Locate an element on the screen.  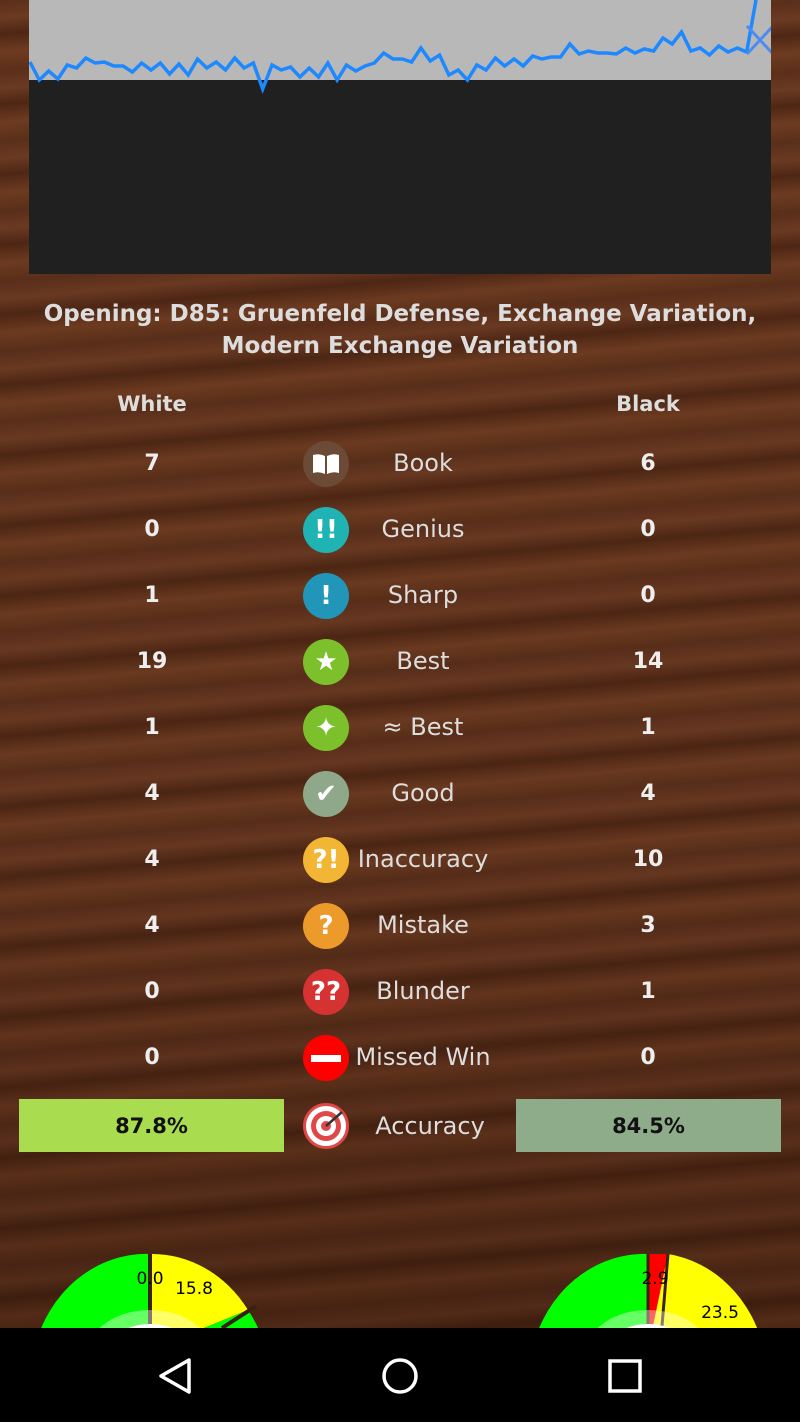
white-gauge-label: 0.0 is located at coordinates (149, 1279).